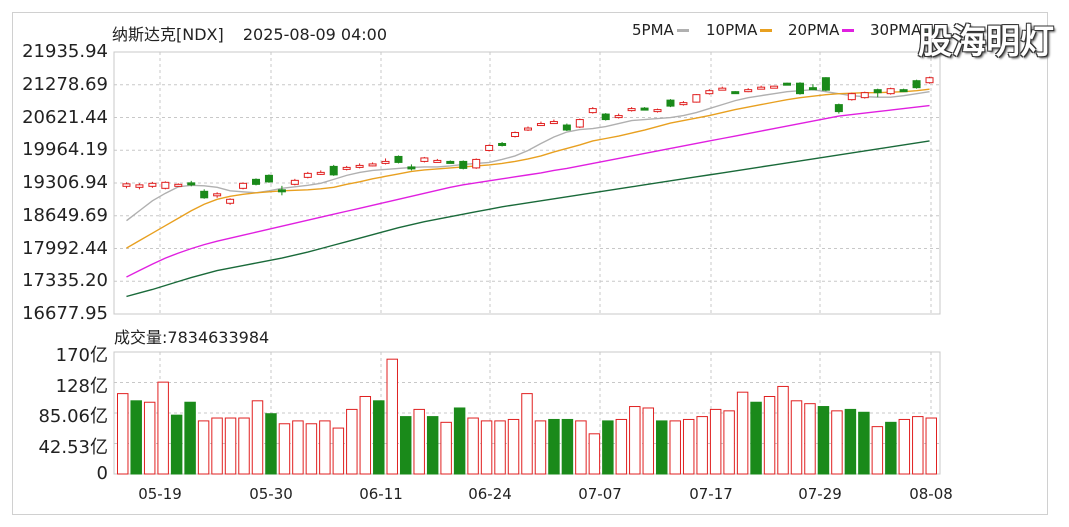 Image resolution: width=1069 pixels, height=527 pixels. I want to click on price-tick-label: 18649.69, so click(65, 215).